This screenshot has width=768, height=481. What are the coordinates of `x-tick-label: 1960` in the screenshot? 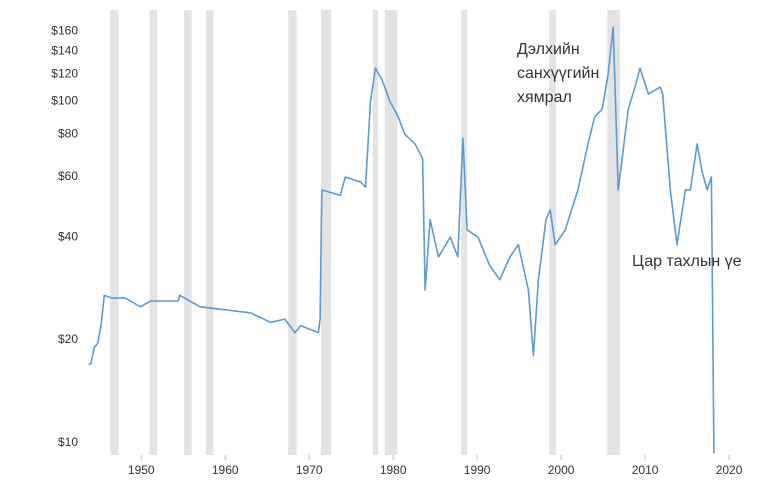 It's located at (225, 470).